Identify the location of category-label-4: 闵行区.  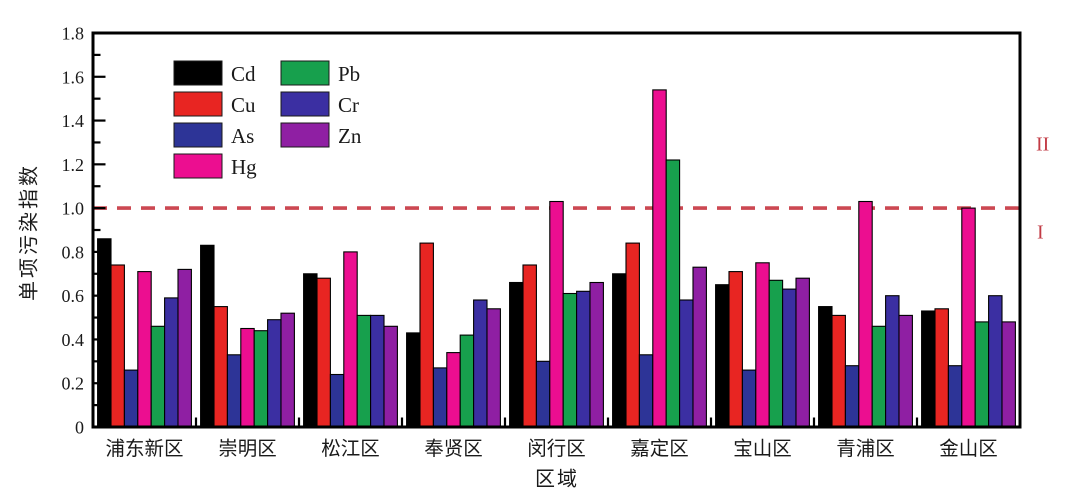
(556, 449).